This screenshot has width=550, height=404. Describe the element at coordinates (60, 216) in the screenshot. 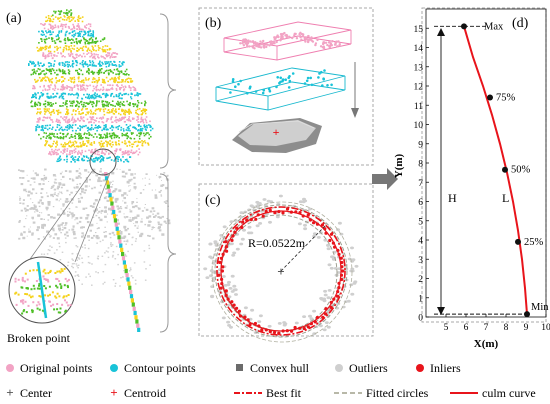

I see `zoom-line-left` at that location.